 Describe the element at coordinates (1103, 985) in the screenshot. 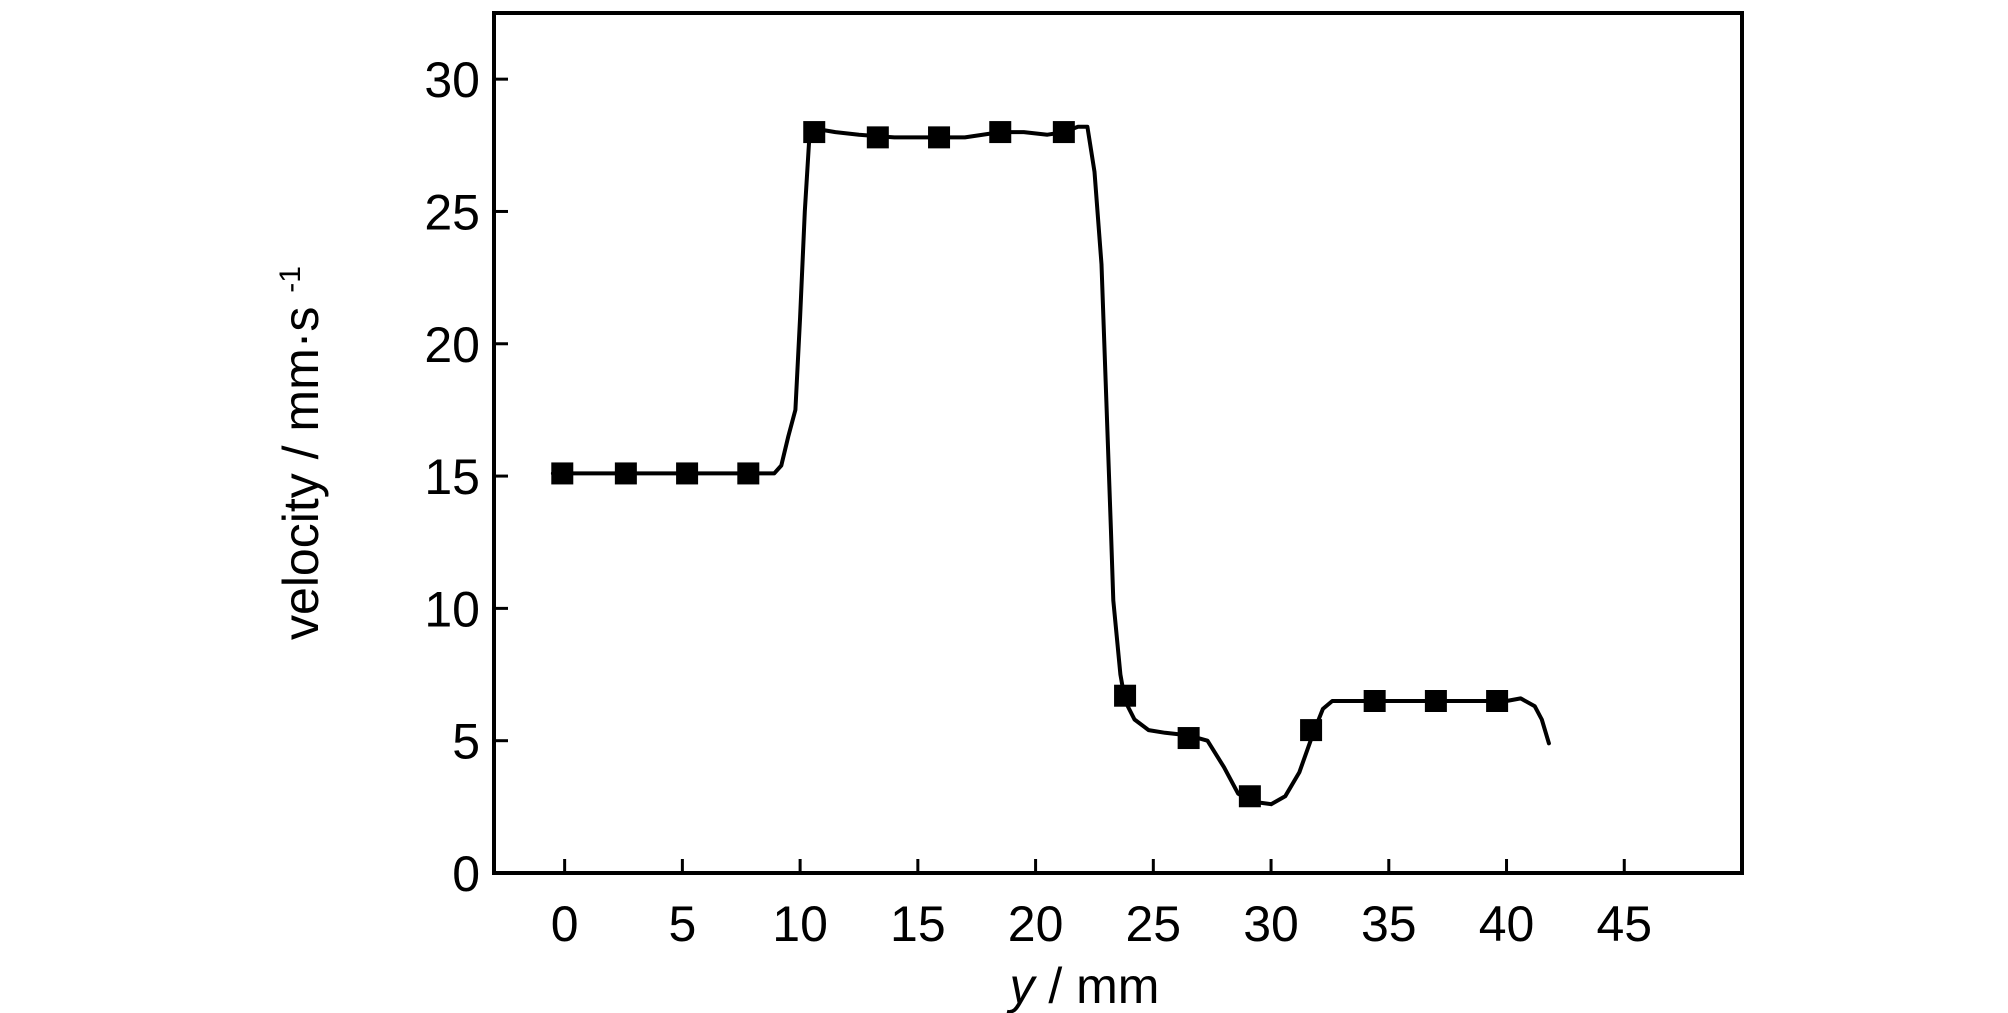

I see `x-axis-title-unit: / mm` at that location.